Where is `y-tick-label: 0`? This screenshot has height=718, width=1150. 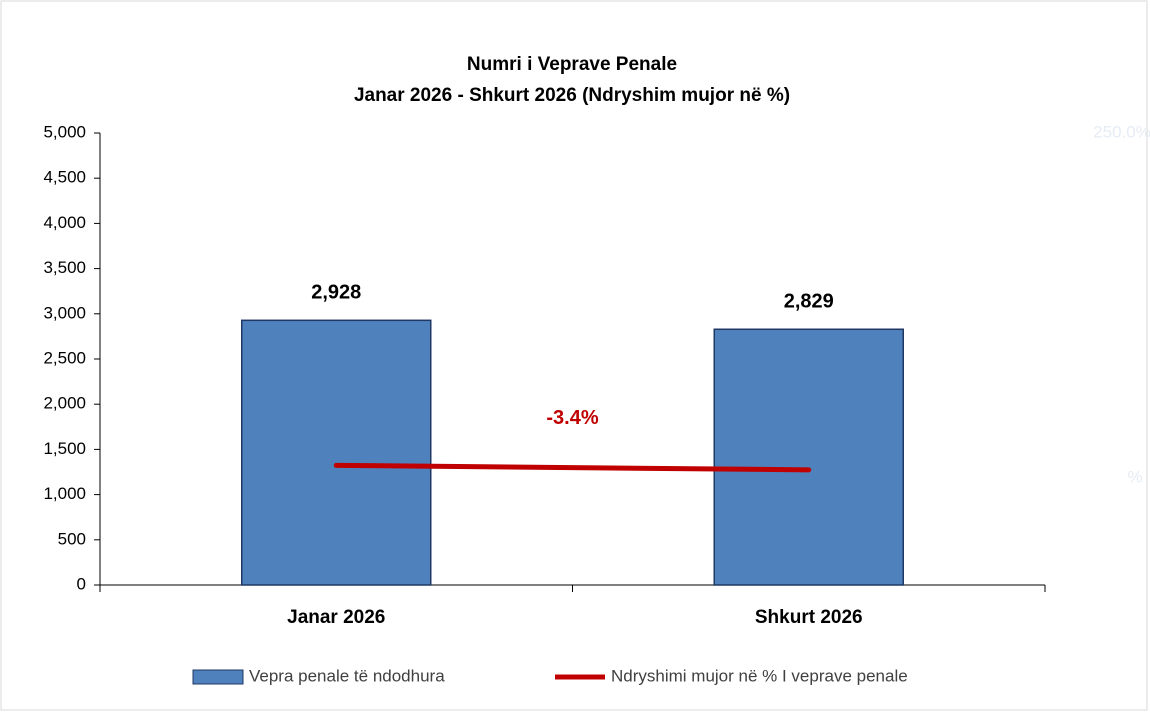 y-tick-label: 0 is located at coordinates (81, 583).